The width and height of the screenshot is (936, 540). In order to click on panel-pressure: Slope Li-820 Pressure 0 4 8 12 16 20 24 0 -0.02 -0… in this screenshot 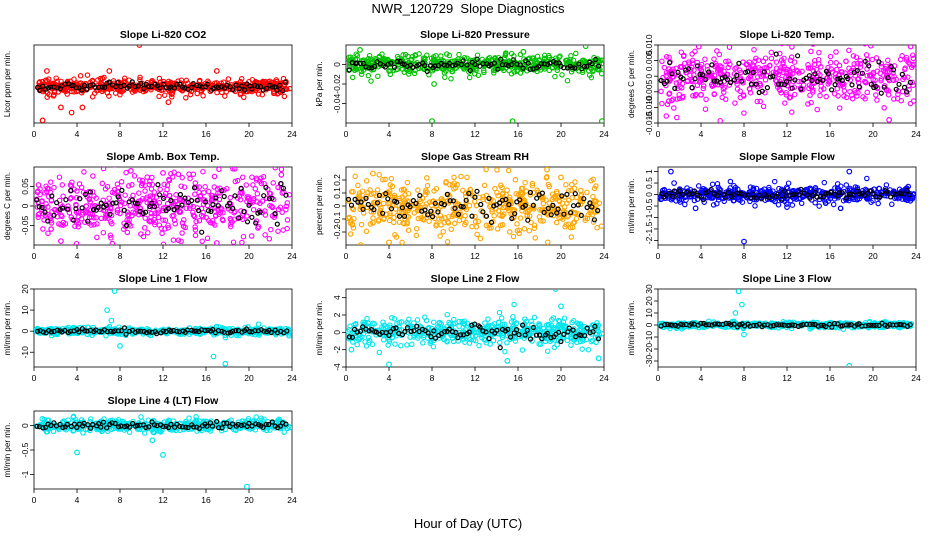, I will do `click(468, 91)`.